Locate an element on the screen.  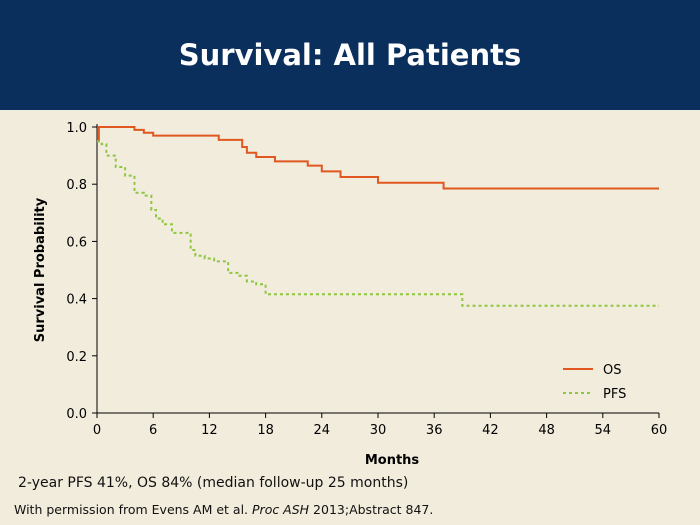
slide-title: Survival: All Patients is located at coordinates (350, 55).